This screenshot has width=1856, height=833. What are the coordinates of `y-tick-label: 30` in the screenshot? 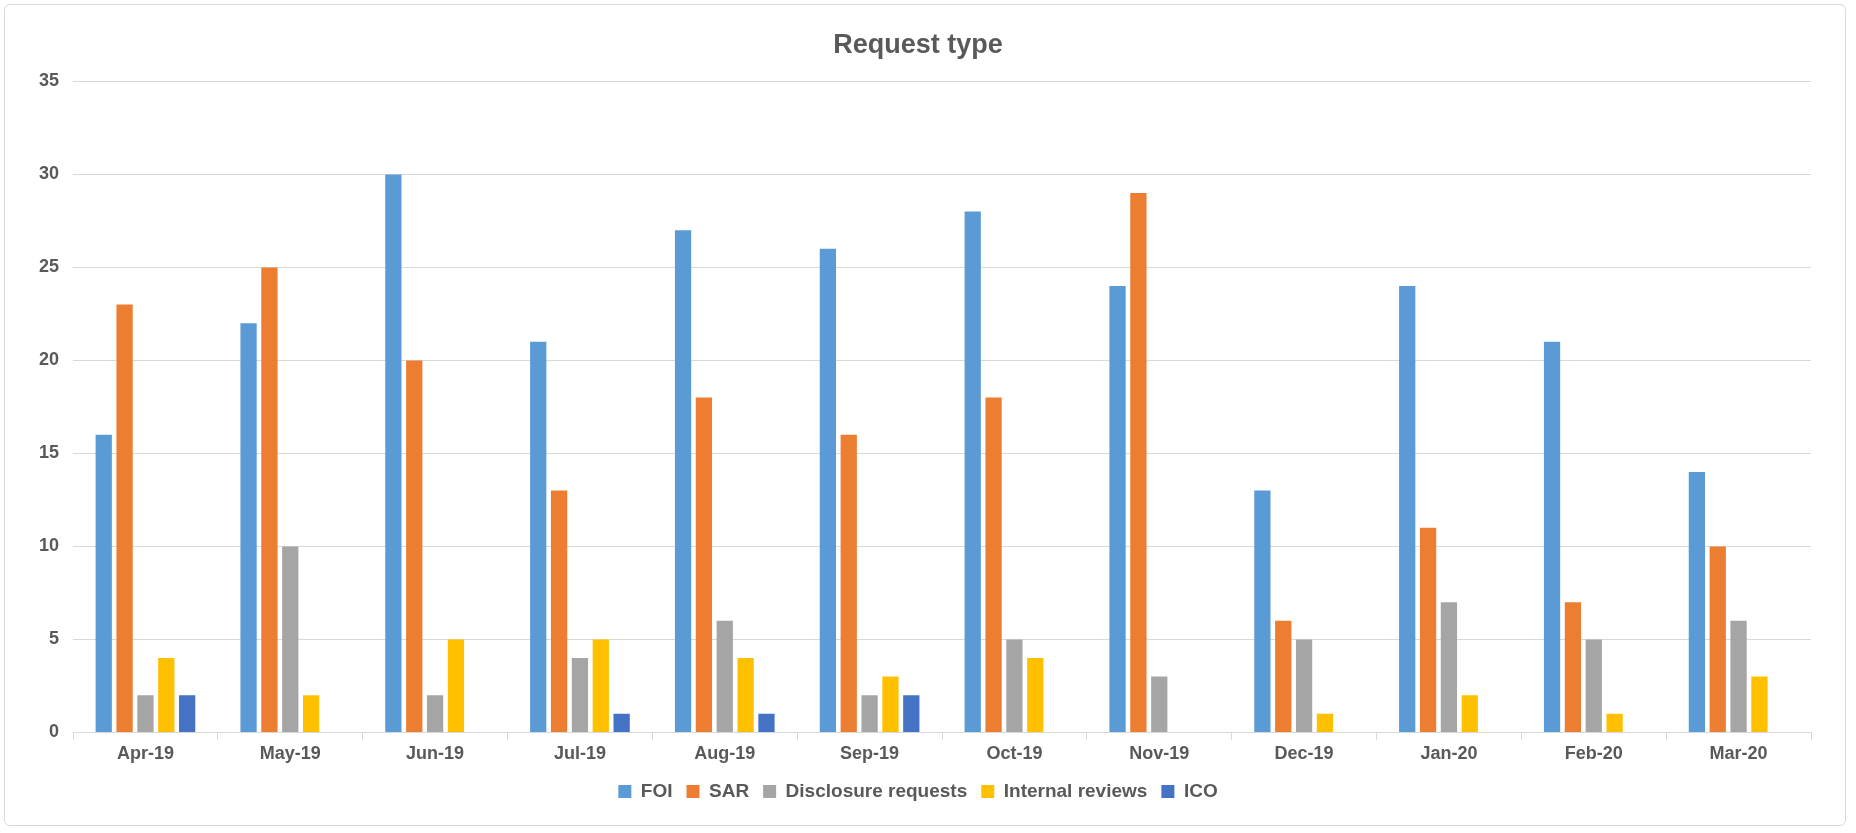 It's located at (49, 173).